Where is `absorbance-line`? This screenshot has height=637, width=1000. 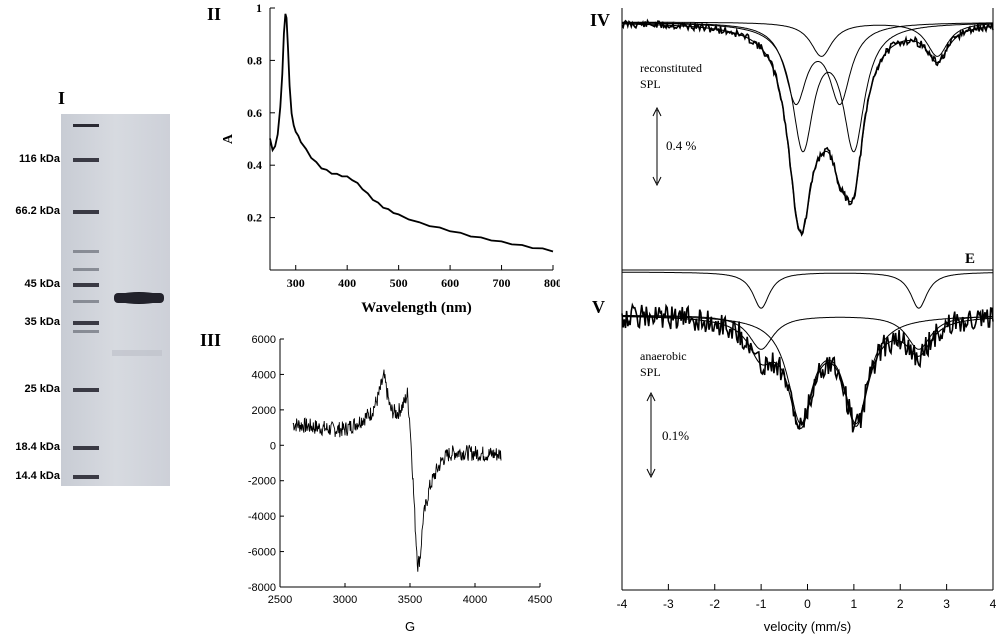 absorbance-line is located at coordinates (411, 133).